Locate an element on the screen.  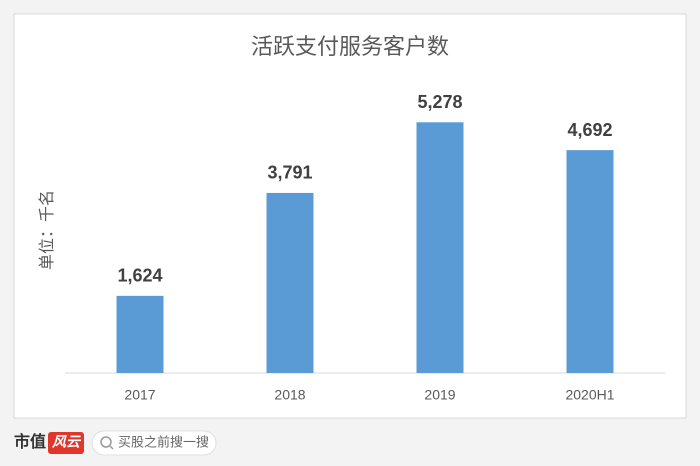
data-label: 5,278 is located at coordinates (439, 102).